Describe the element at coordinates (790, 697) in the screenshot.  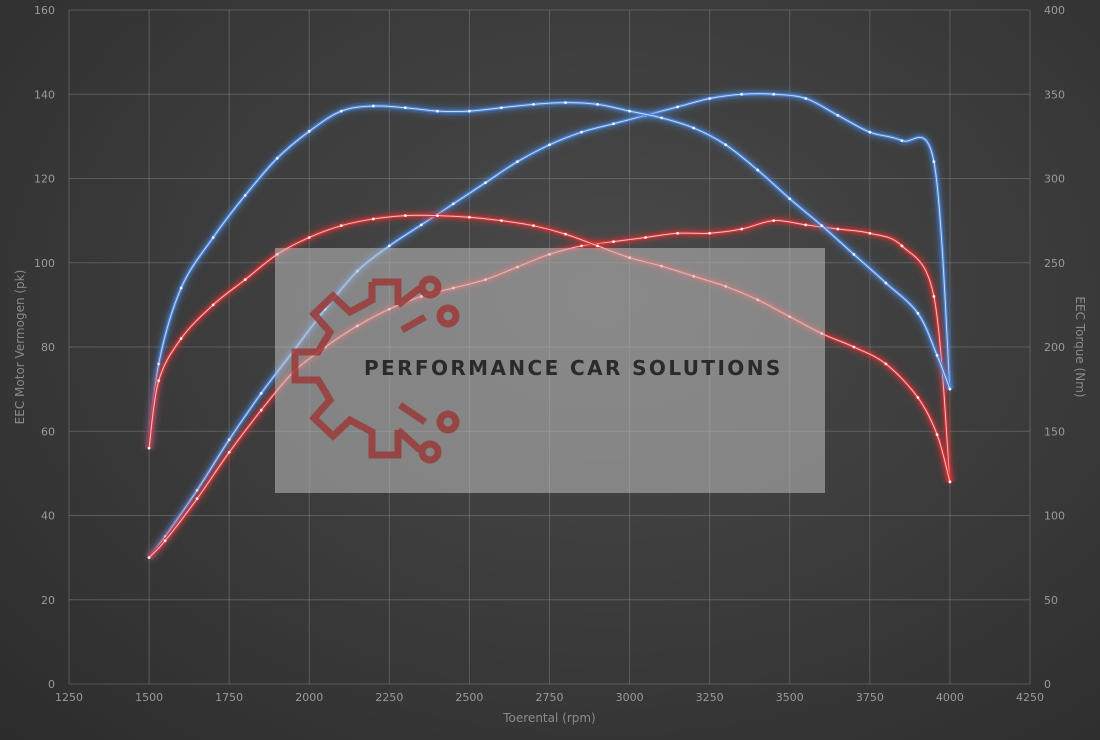
I see `x-tick-label: 3500` at that location.